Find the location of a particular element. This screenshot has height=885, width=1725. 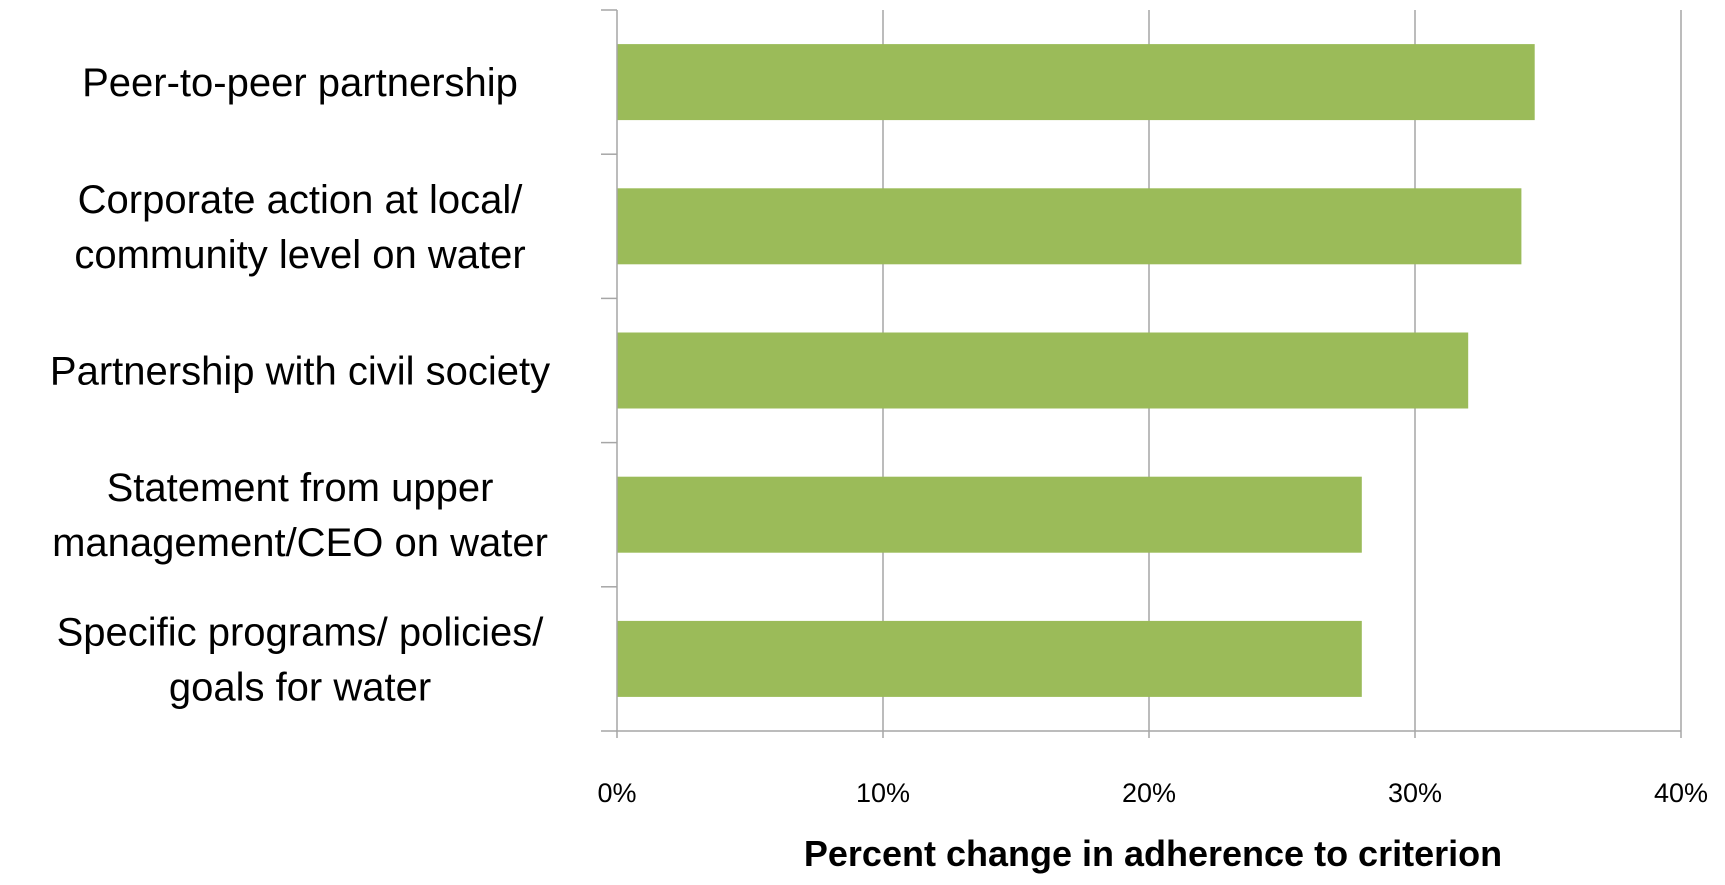

x-tick-labels: 0% 10% 20% 30% 40% is located at coordinates (1152, 793).